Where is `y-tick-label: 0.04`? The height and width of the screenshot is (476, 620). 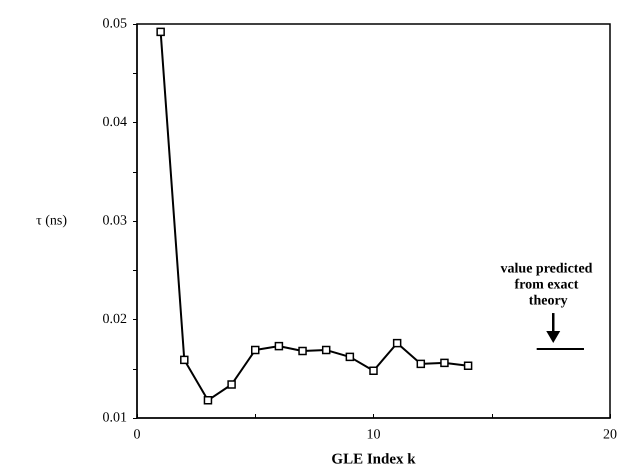
y-tick-label: 0.04 is located at coordinates (114, 122).